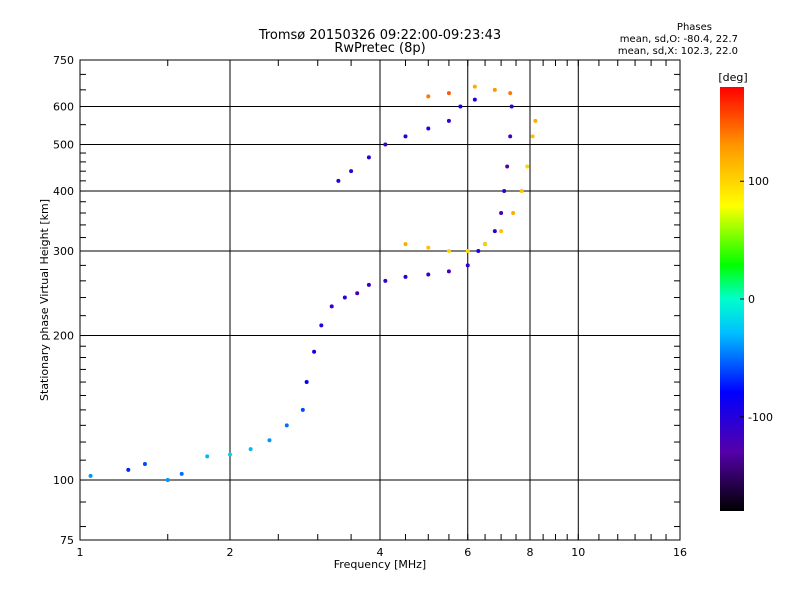 The height and width of the screenshot is (600, 800). I want to click on colorbar-tick-label: -100, so click(760, 417).